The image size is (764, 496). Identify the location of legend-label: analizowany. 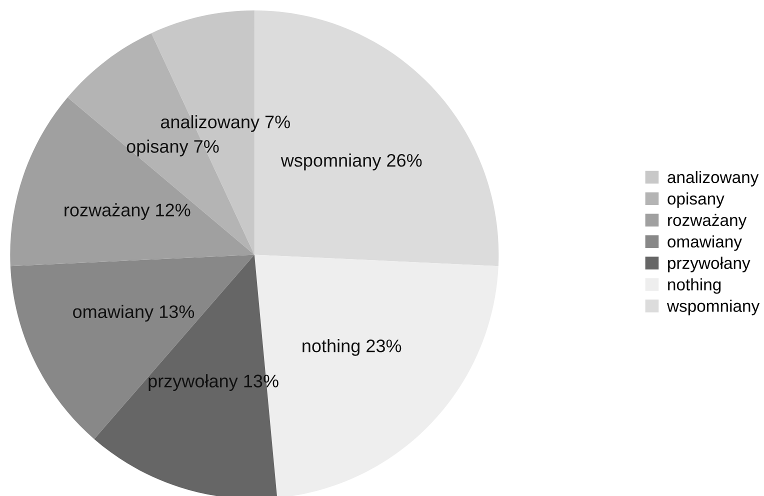
(713, 178).